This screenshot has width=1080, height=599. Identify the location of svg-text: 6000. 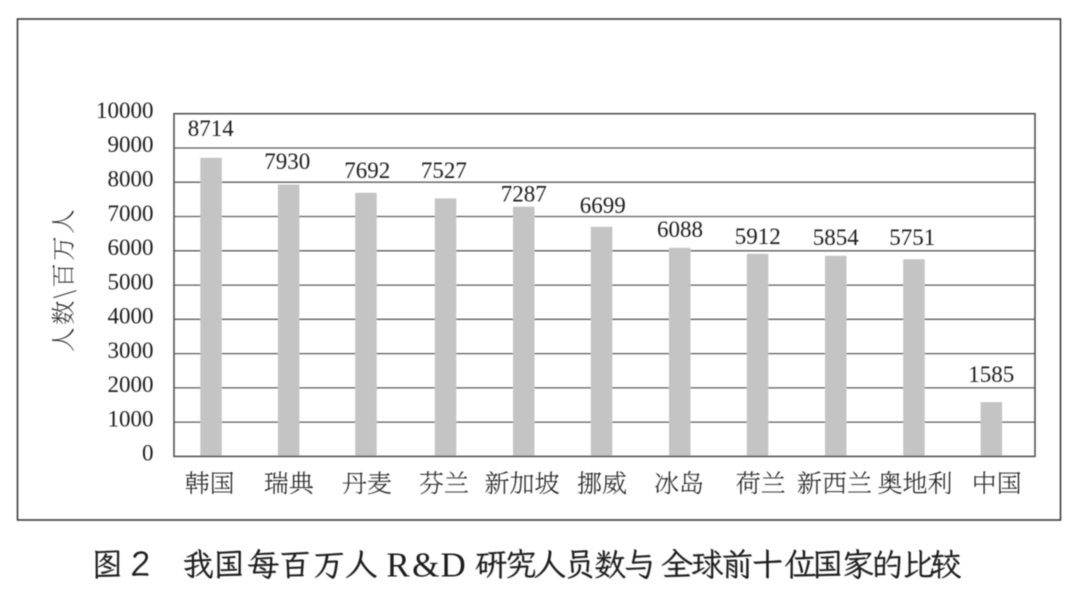
(131, 247).